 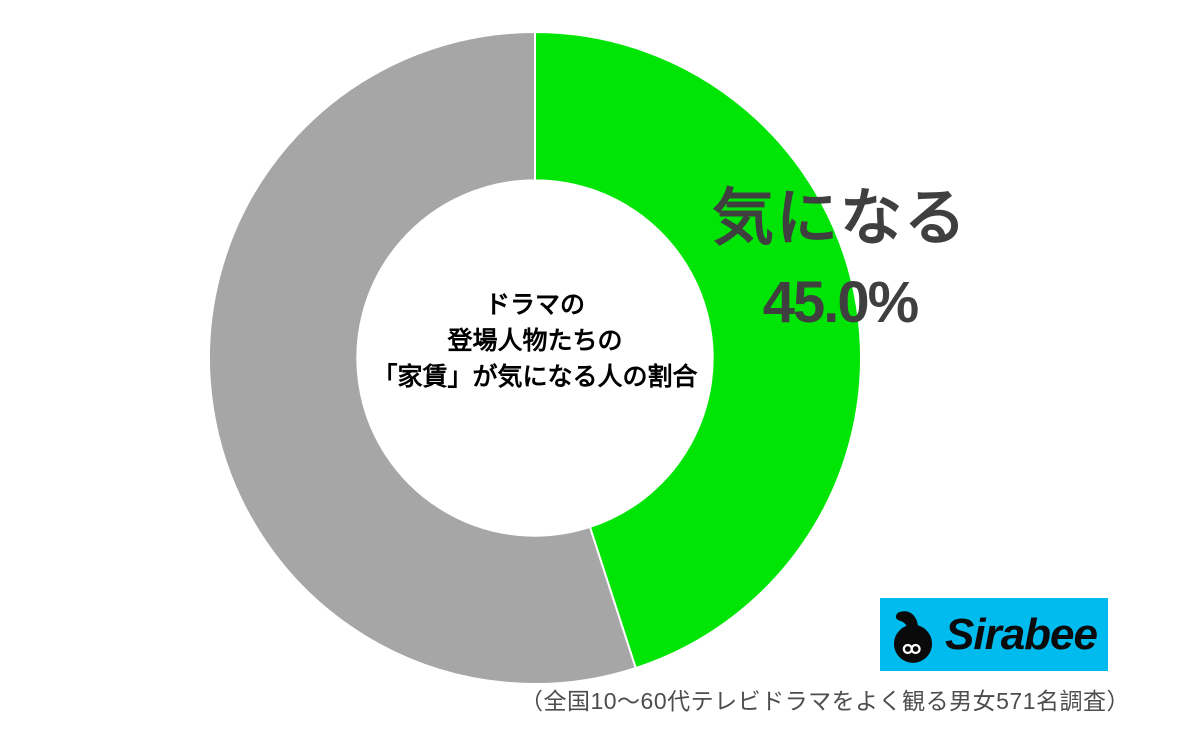 I want to click on center-title-line: 「家賃」が気になる人の割合, so click(x=535, y=377).